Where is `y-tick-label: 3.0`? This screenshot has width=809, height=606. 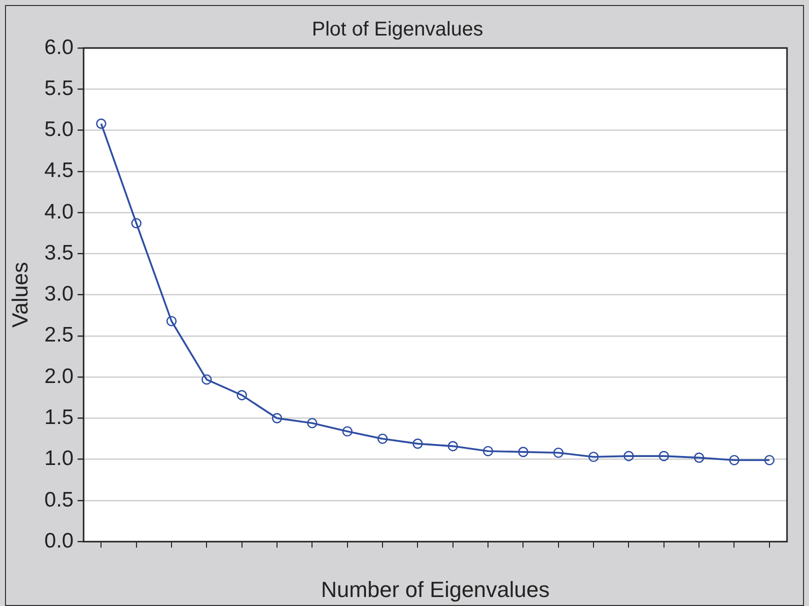
y-tick-label: 3.0 is located at coordinates (59, 294).